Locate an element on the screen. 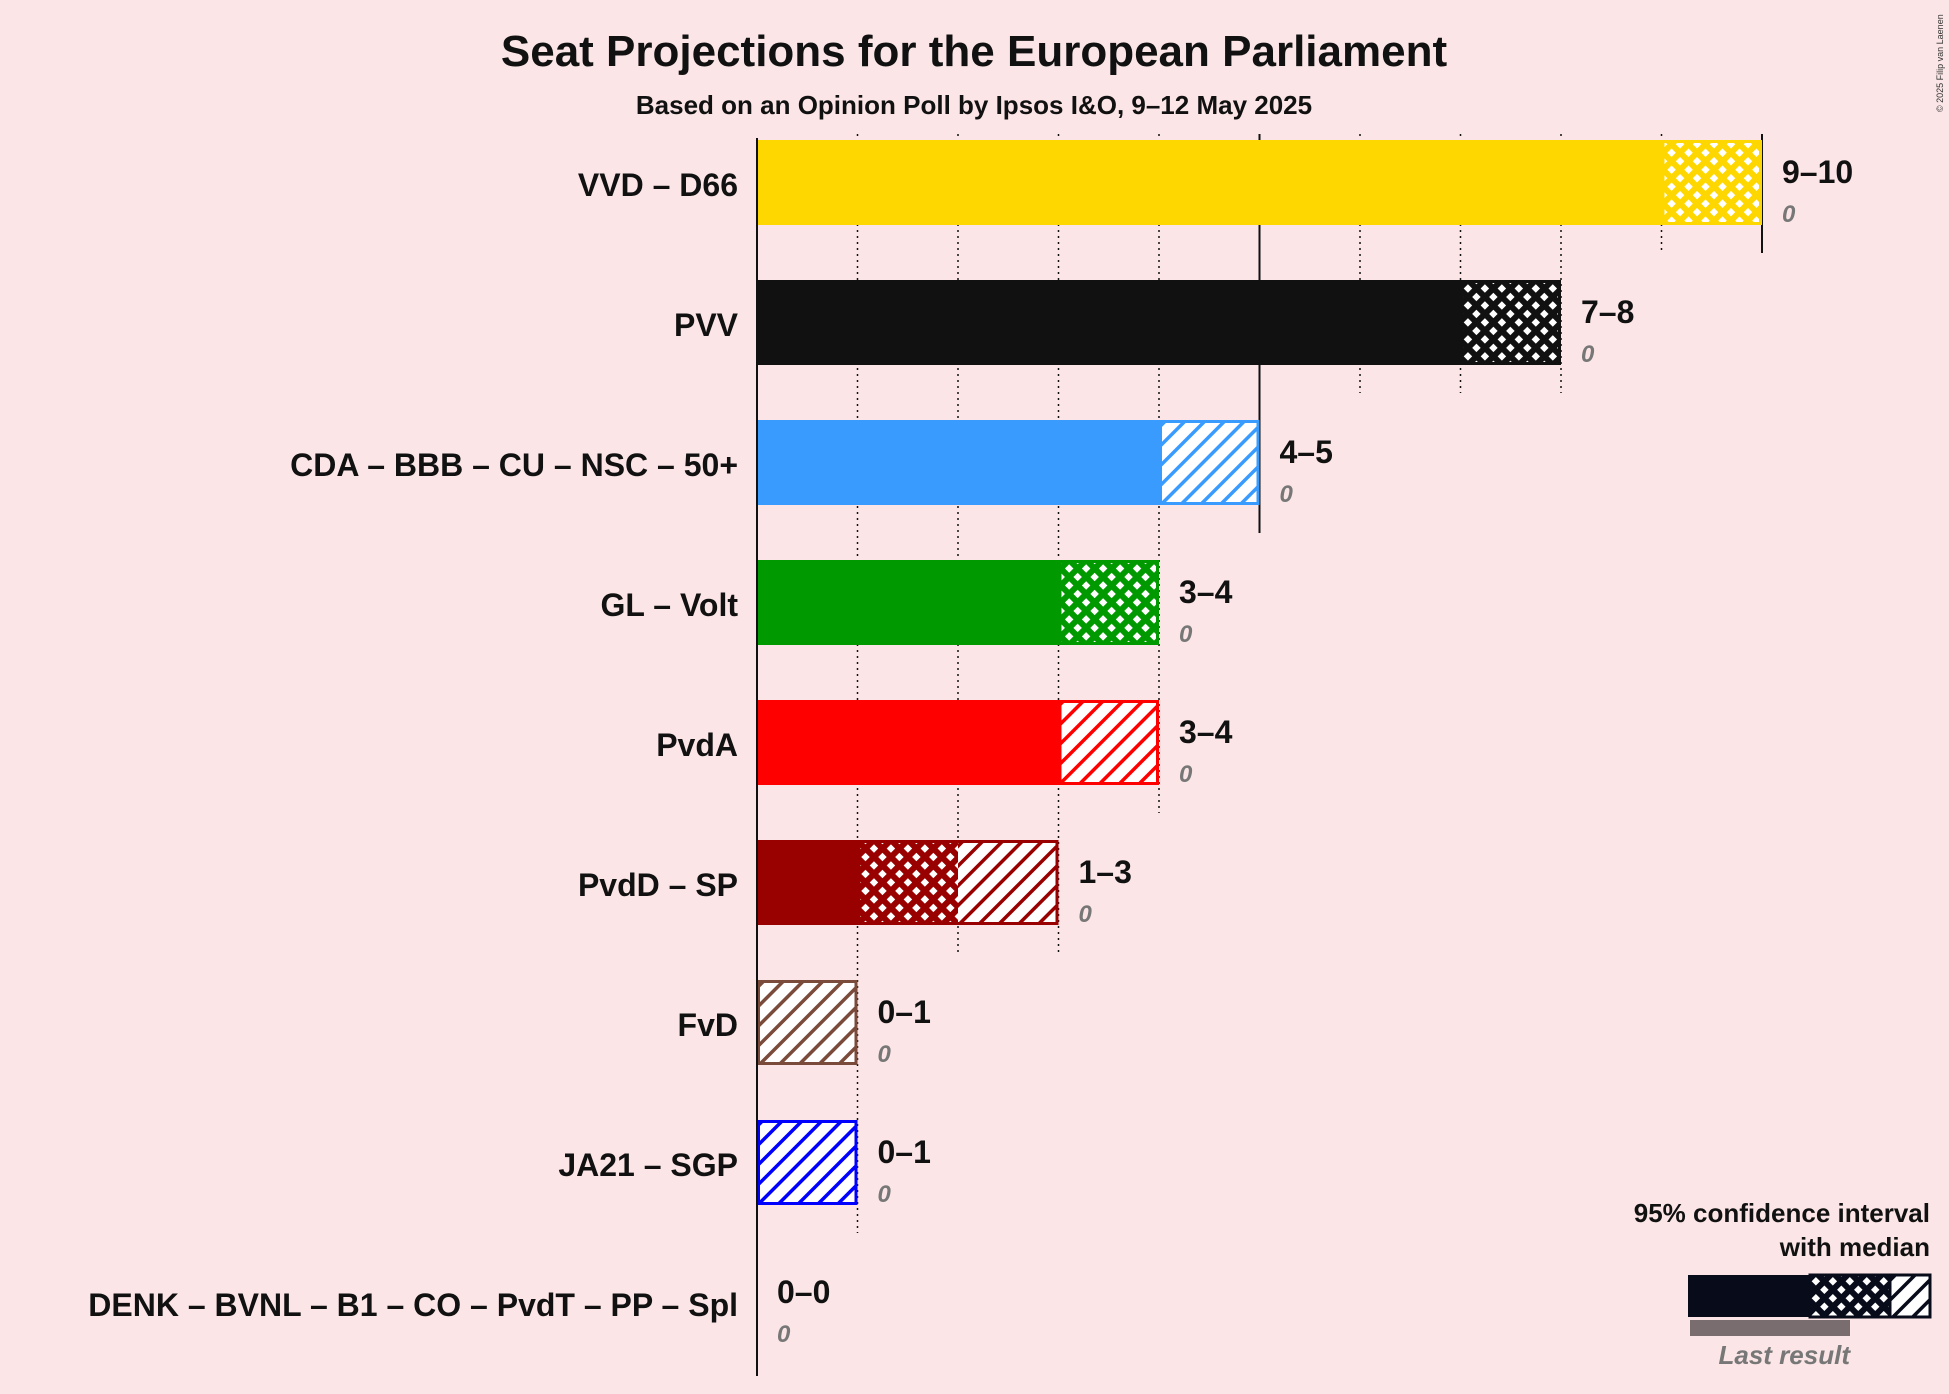 The width and height of the screenshot is (1949, 1394). row-ja21-sgp: JA21 – SGP 0–1 0 is located at coordinates (744, 1164).